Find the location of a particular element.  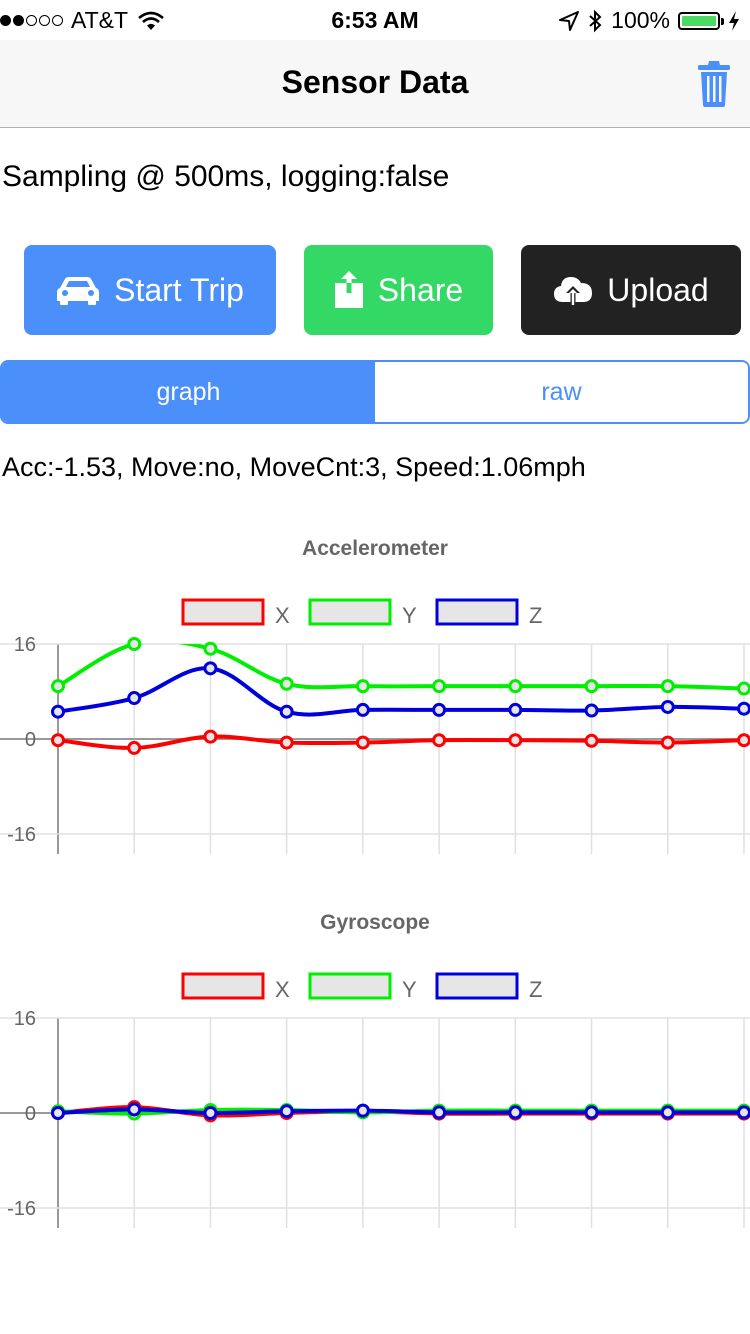

start-trip-button: Start Trip is located at coordinates (150, 290).